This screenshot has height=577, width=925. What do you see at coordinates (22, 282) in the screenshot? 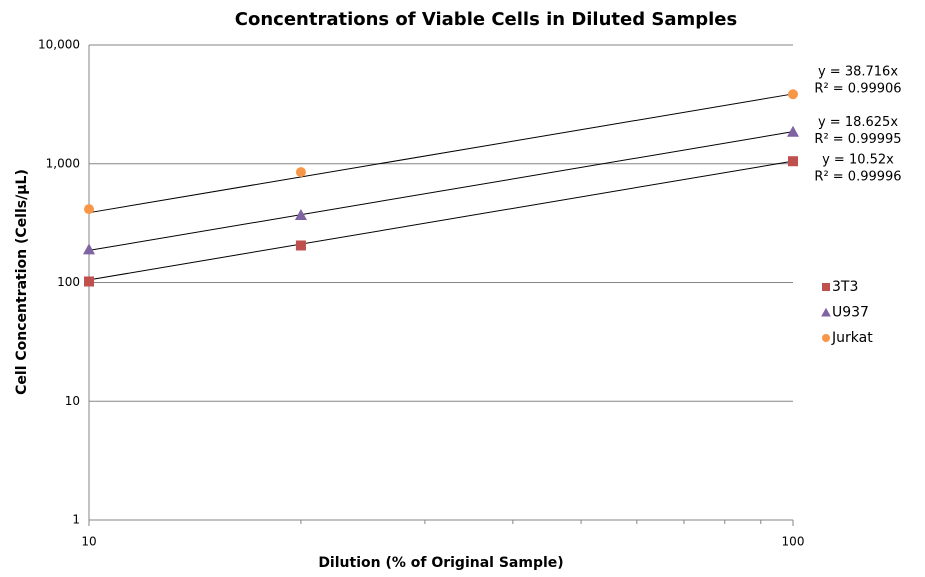
I see `y-axis-label: Cell Concentration (Cells/µL)` at bounding box center [22, 282].